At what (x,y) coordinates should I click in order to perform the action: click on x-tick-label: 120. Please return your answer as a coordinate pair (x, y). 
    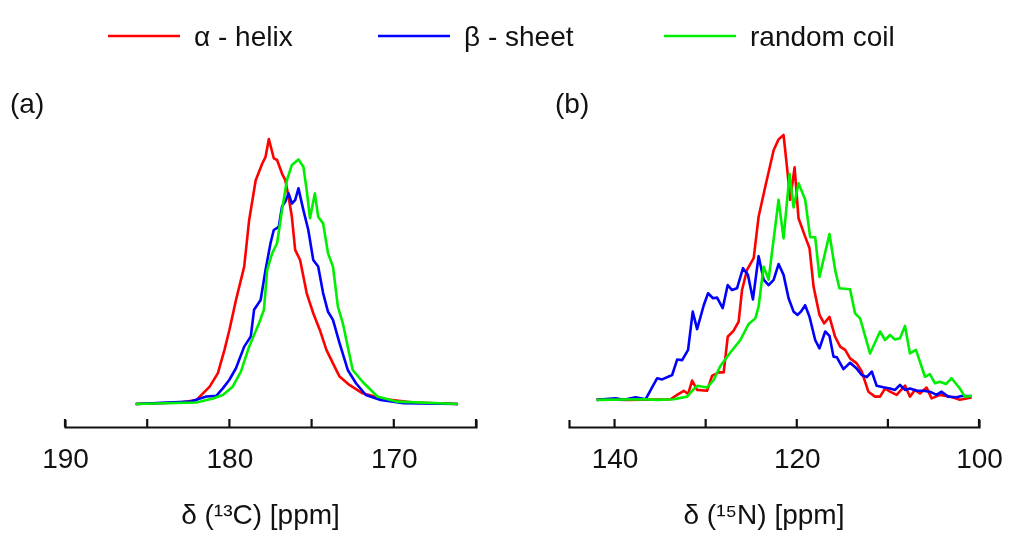
    Looking at the image, I should click on (797, 458).